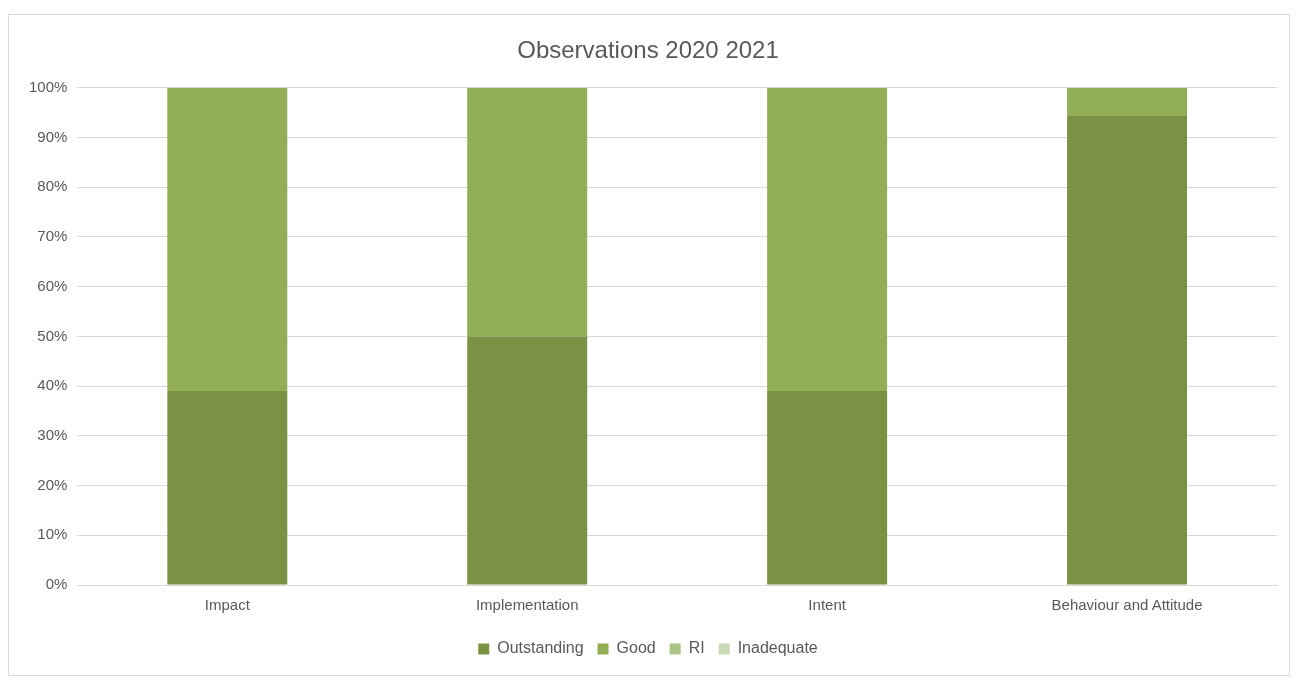 The width and height of the screenshot is (1299, 680). Describe the element at coordinates (1127, 605) in the screenshot. I see `x-tick-label: Behaviour and Attitude` at that location.